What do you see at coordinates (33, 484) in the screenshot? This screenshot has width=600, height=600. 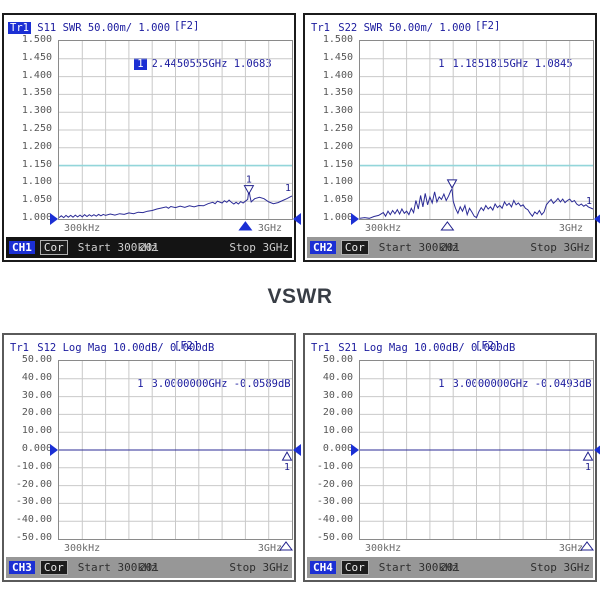 I see `y-axis-label: -20.00` at bounding box center [33, 484].